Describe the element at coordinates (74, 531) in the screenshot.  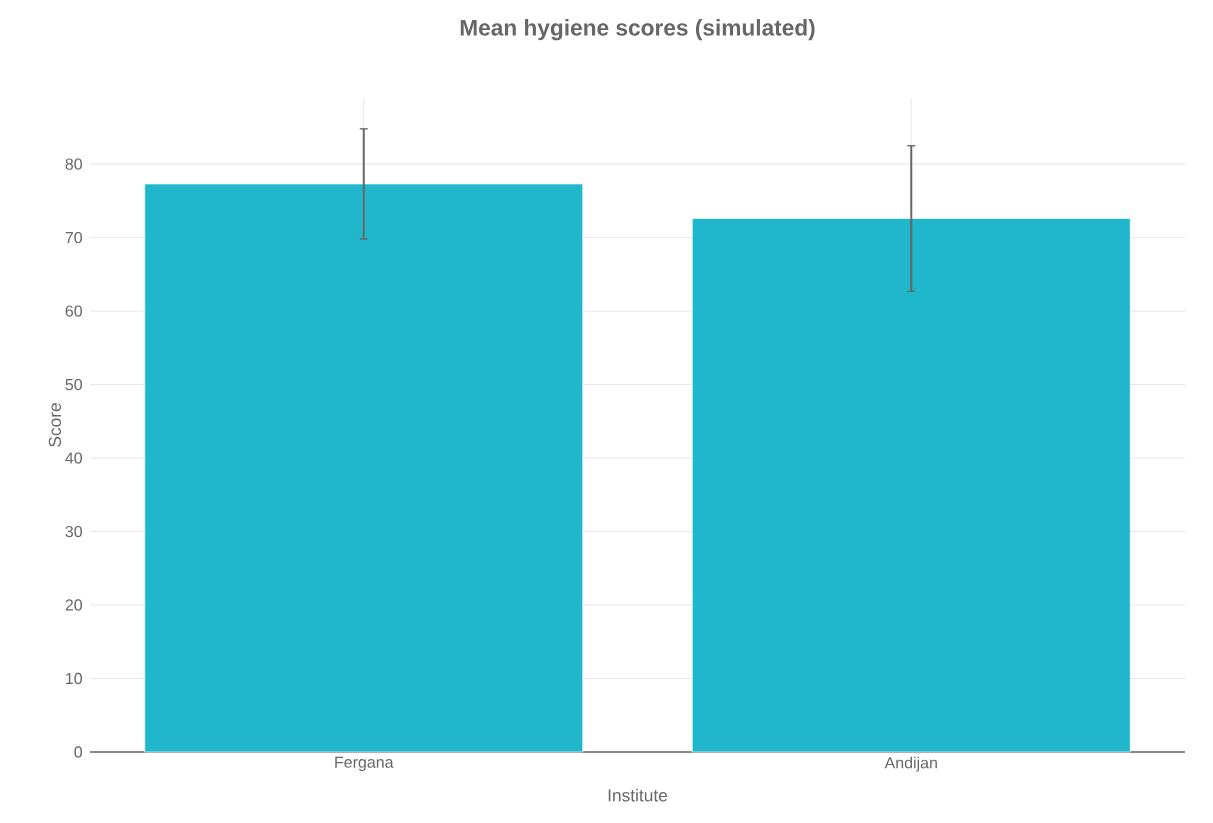
I see `y-tick-label: 30` at that location.